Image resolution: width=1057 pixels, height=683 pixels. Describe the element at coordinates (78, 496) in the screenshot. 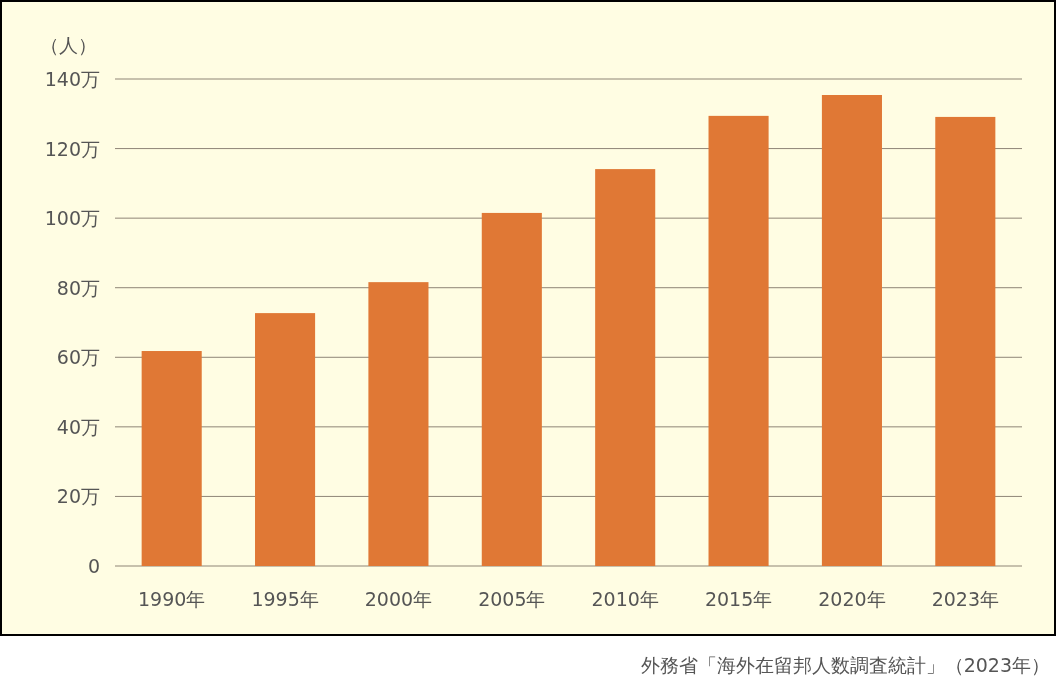

I see `y-tick-label: 20万` at that location.